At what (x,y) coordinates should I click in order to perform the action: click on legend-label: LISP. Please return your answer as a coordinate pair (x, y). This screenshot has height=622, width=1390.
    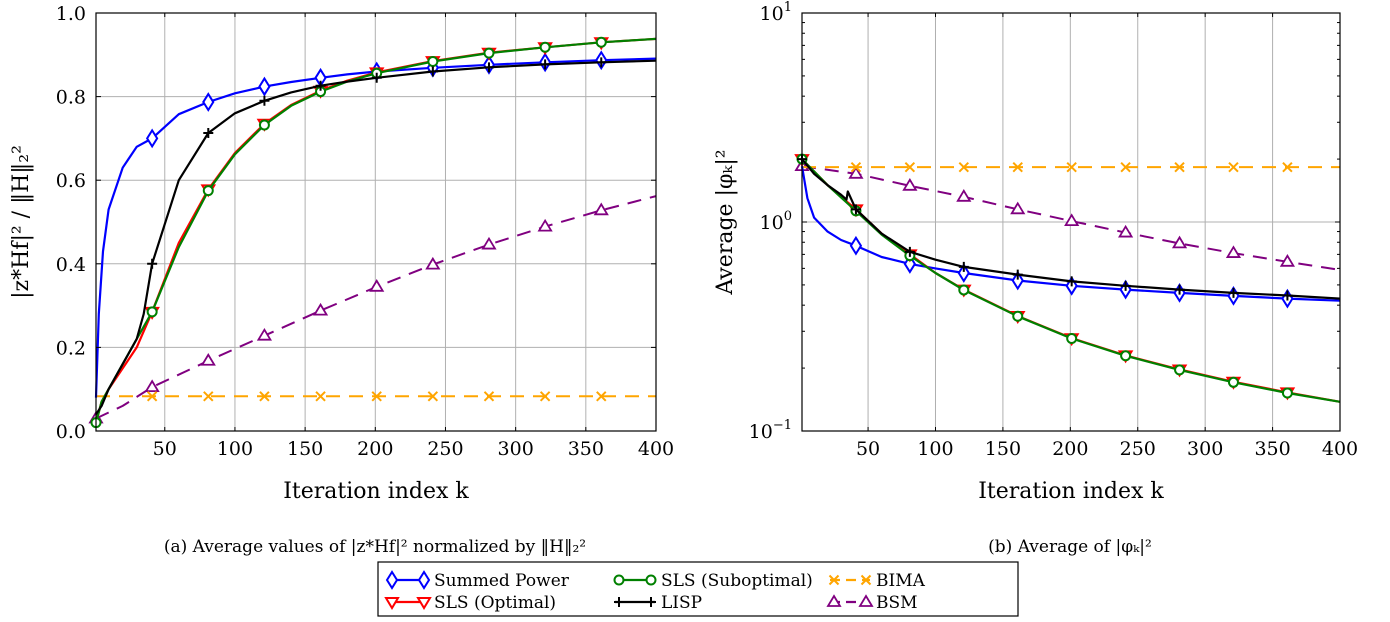
    Looking at the image, I should click on (681, 603).